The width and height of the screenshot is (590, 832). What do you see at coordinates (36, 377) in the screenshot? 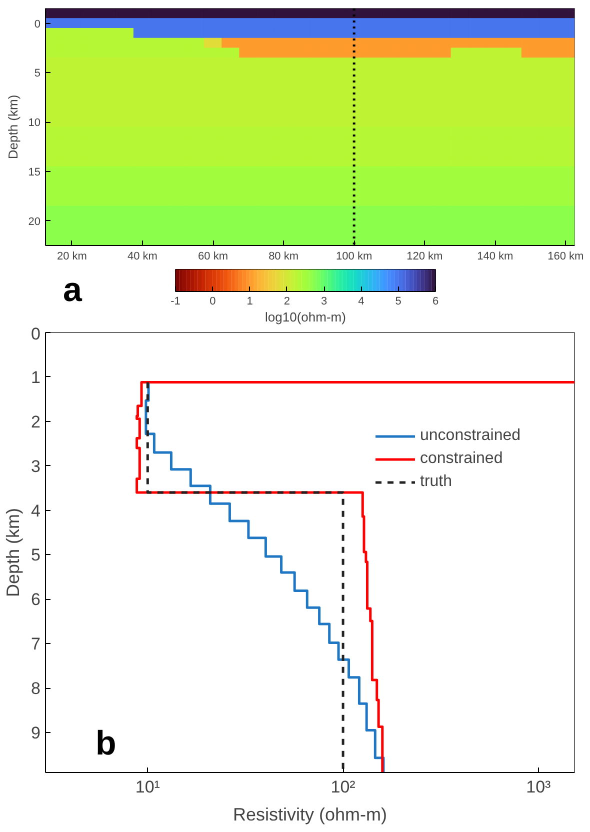
I see `y-tick-label: 1` at bounding box center [36, 377].